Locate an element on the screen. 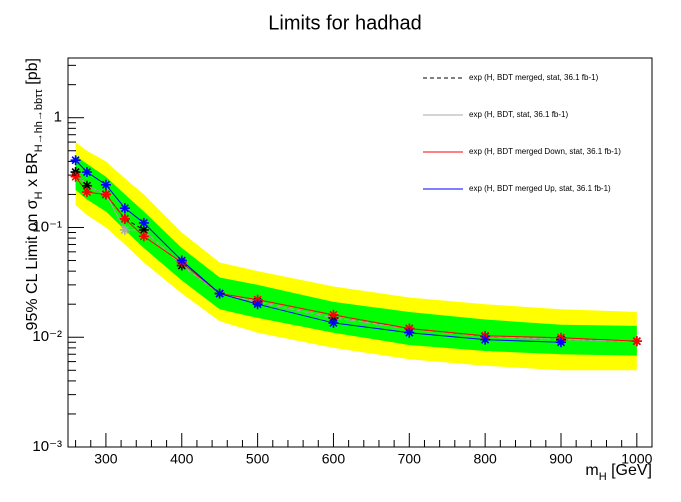 This screenshot has width=681, height=502. y-axis-label-part: x BR is located at coordinates (32, 171).